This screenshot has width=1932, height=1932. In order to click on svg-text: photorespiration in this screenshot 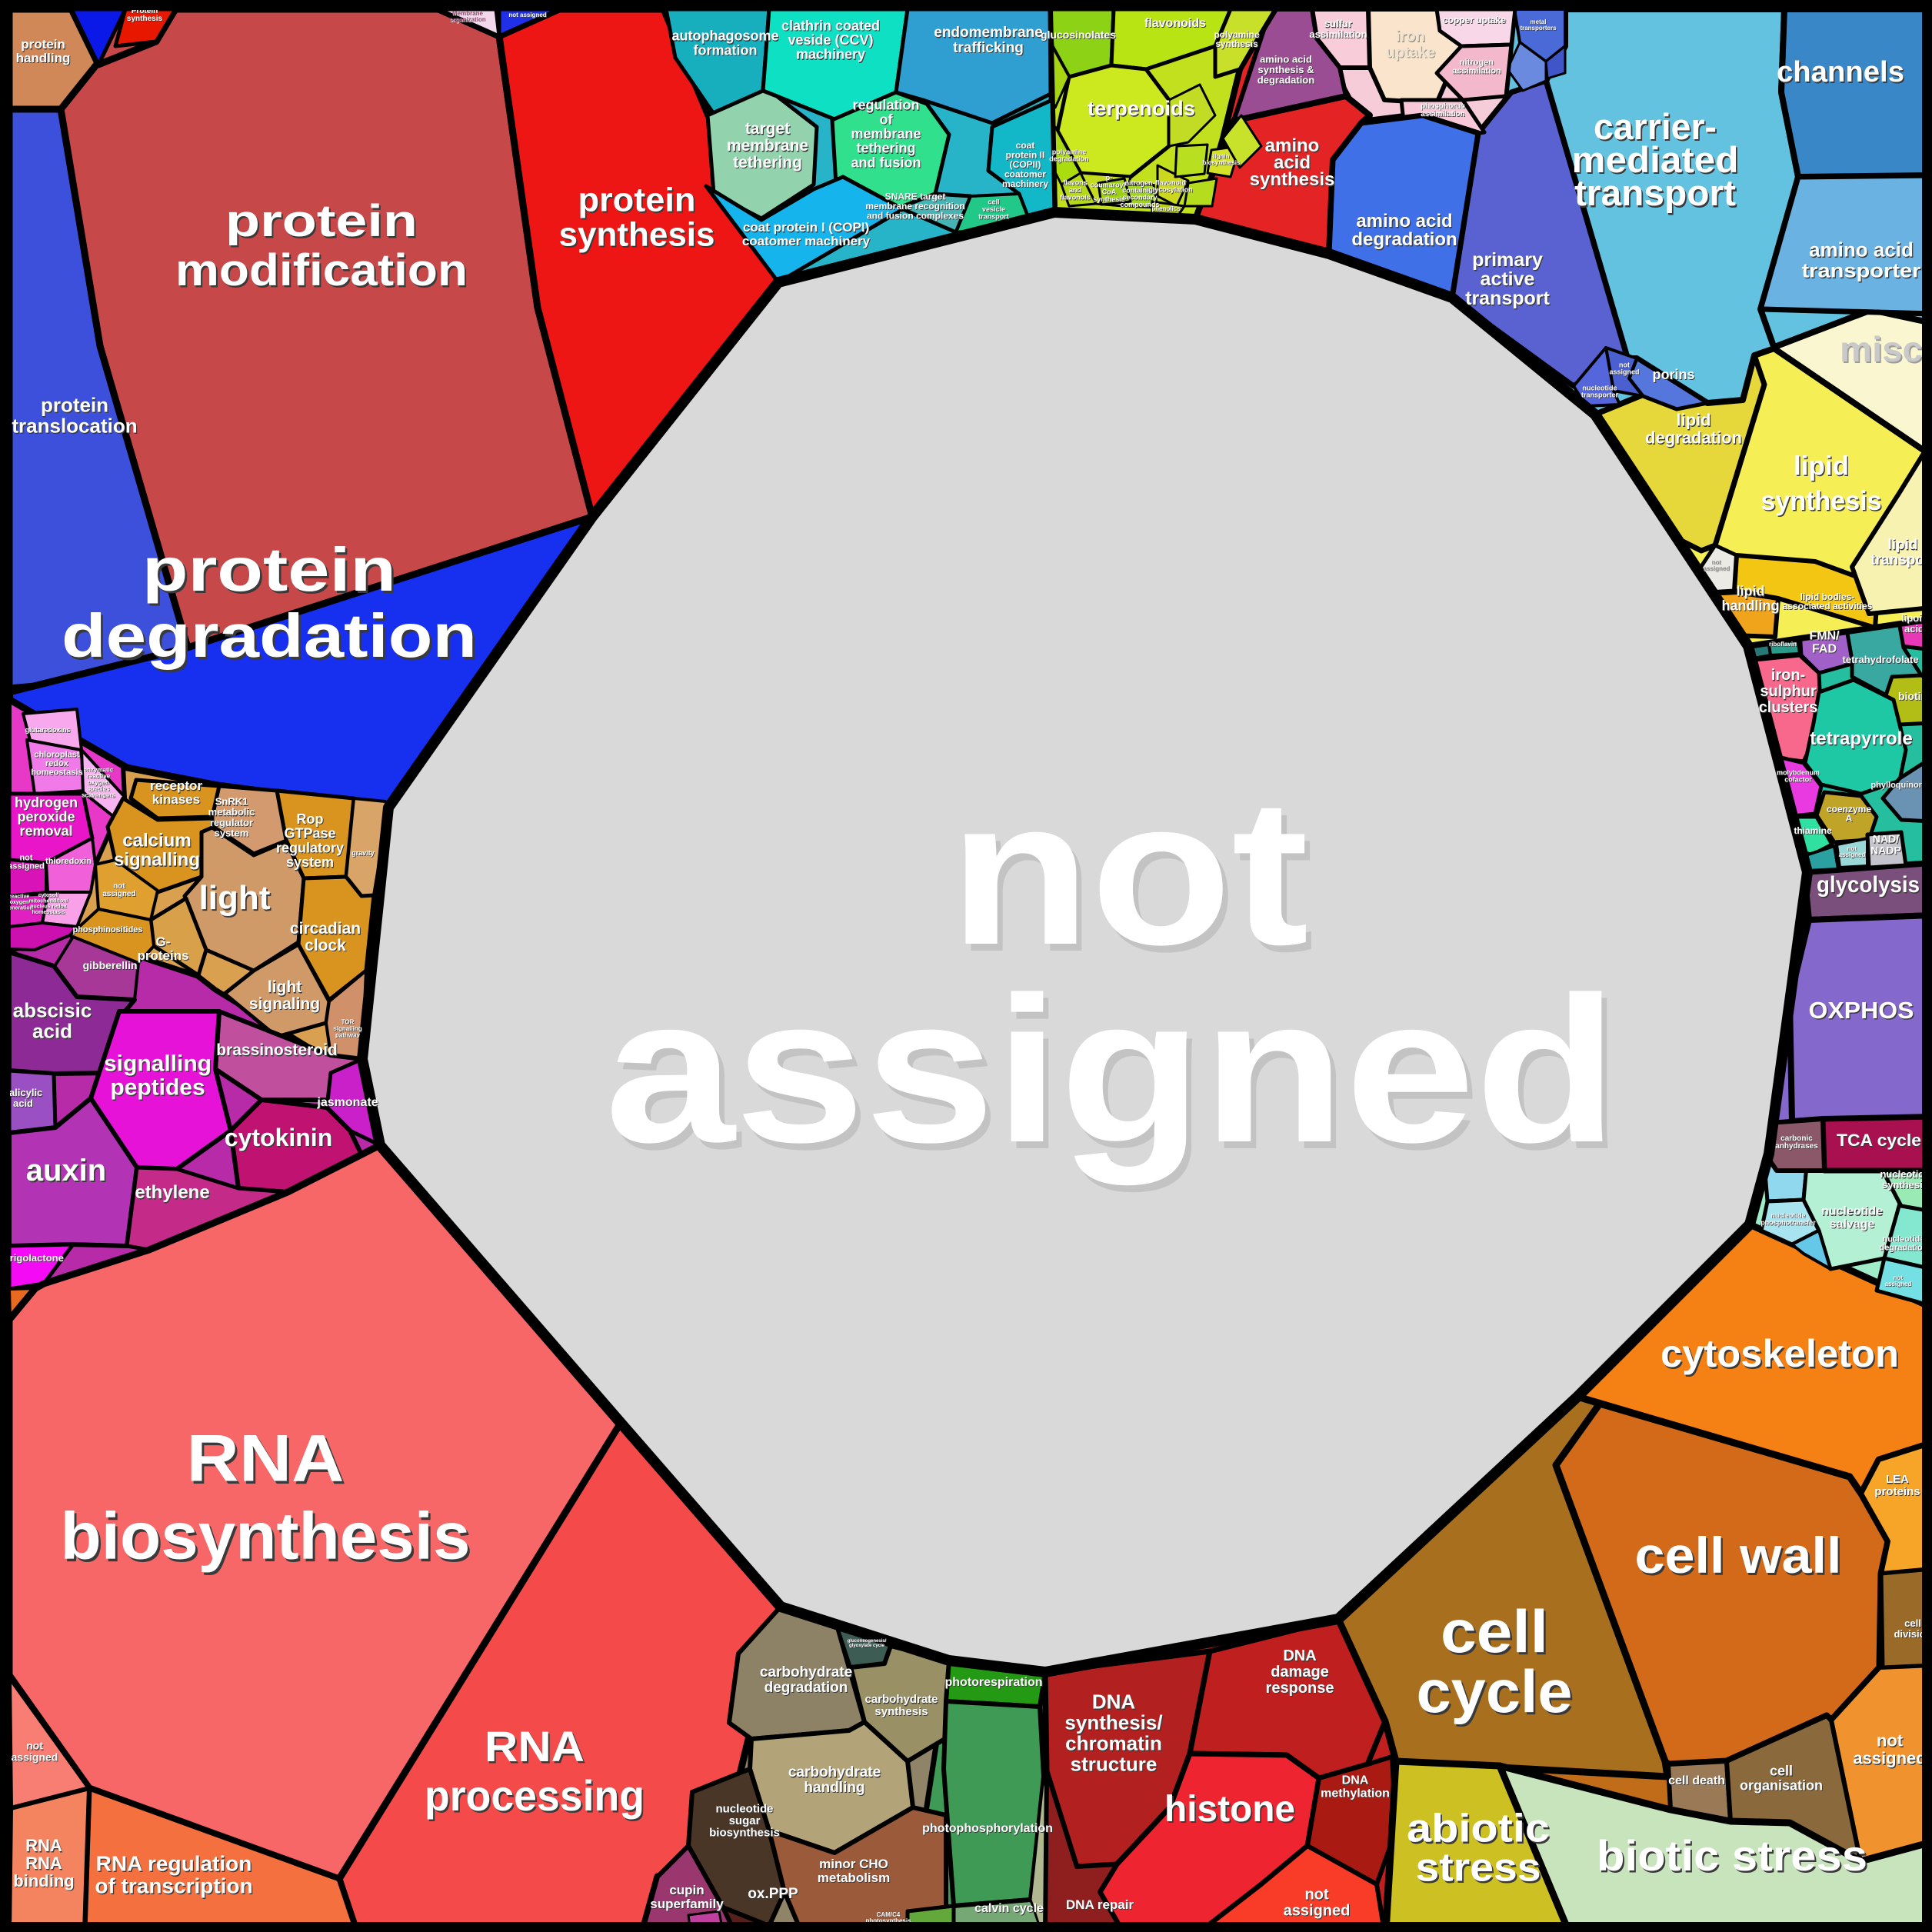, I will do `click(994, 1683)`.